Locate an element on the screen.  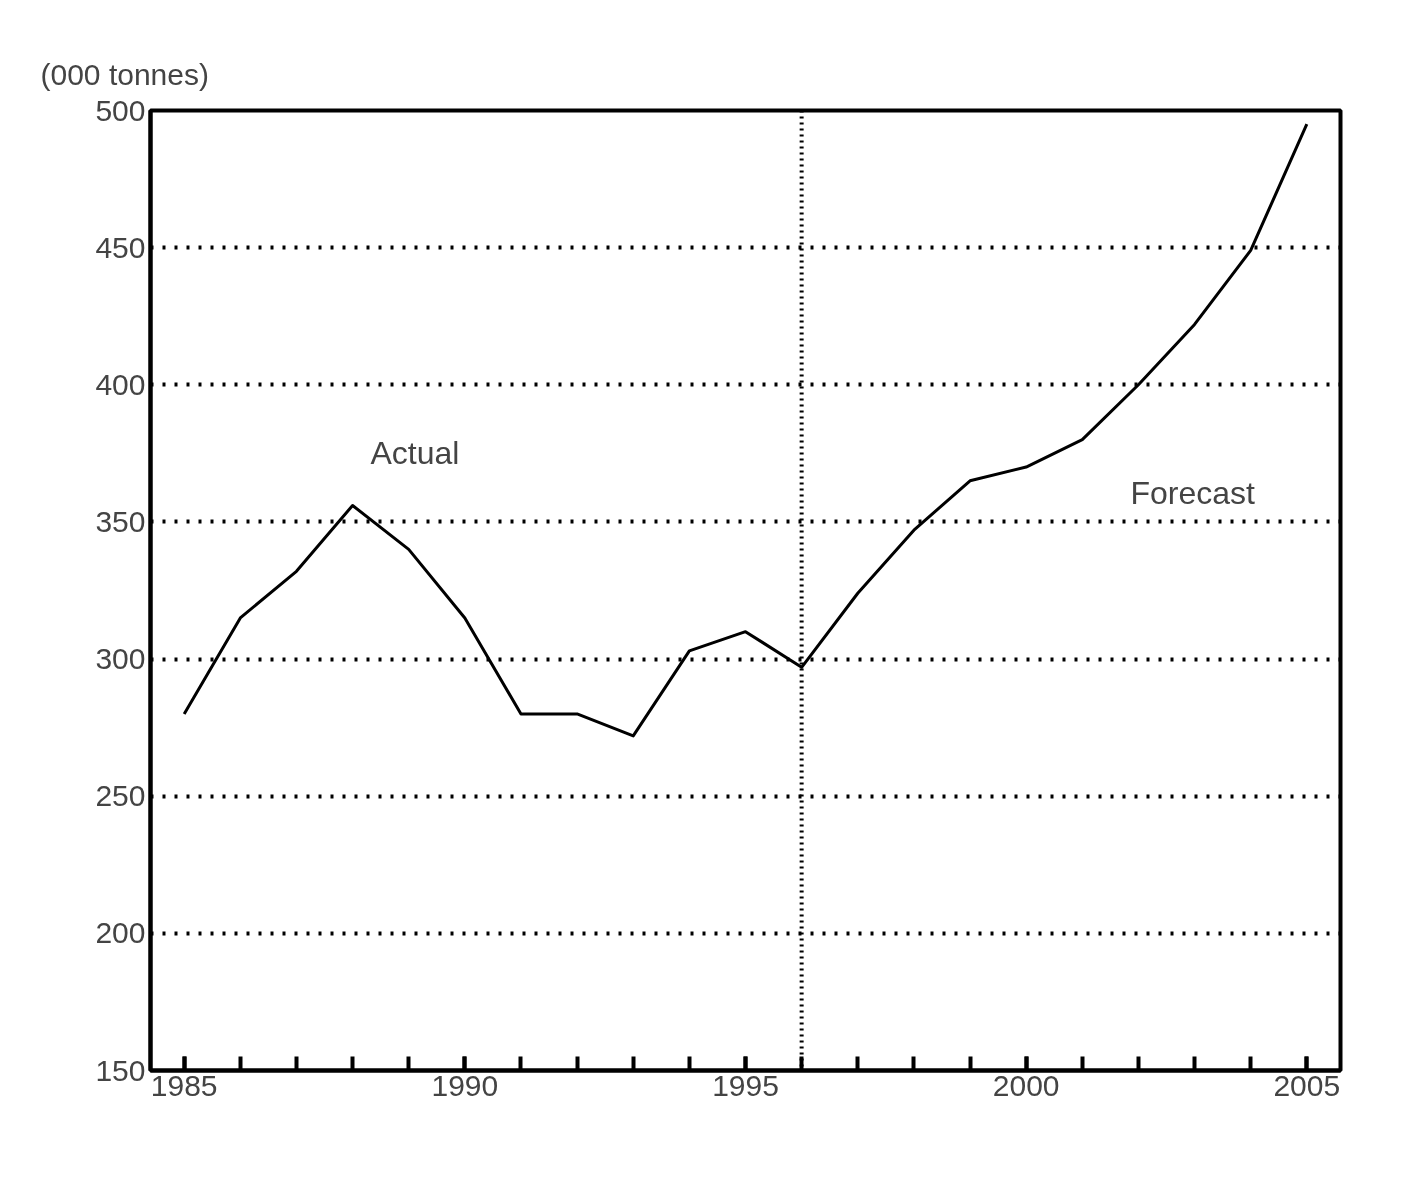
x-tick-label: 1990 is located at coordinates (465, 1085).